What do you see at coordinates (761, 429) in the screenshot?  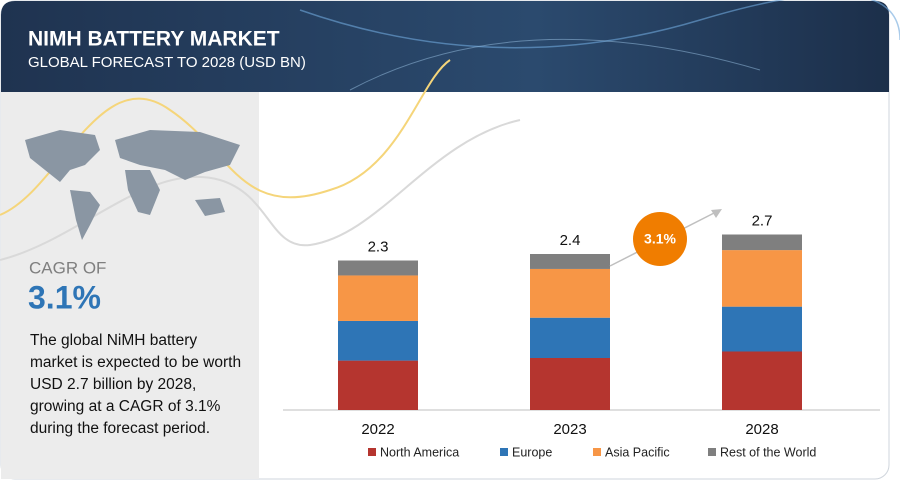 I see `x-tick-label: 2028` at bounding box center [761, 429].